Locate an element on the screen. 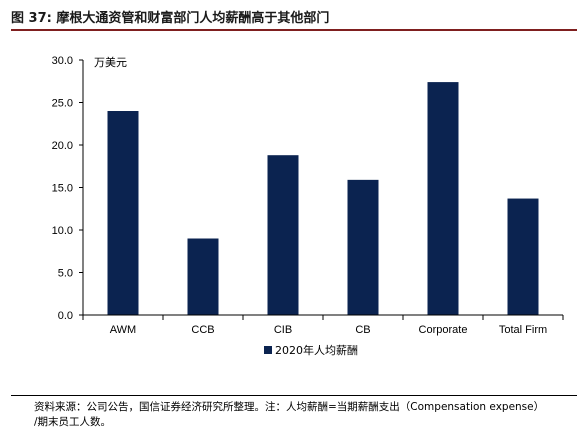  x-tick-label: AWM is located at coordinates (123, 330).